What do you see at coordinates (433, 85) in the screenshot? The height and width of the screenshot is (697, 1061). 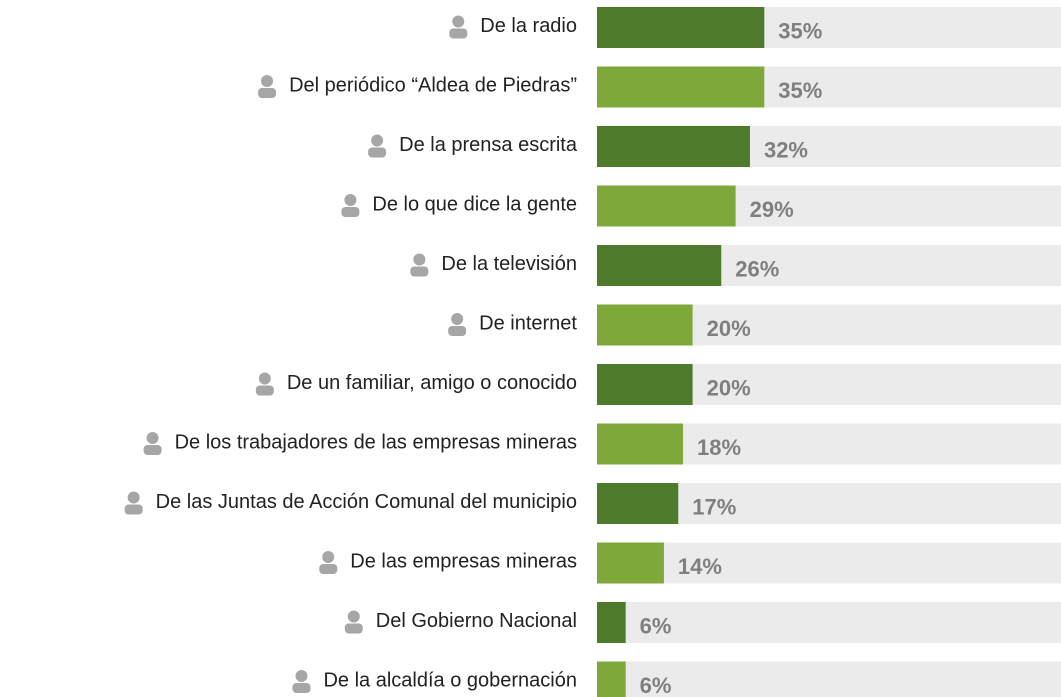 I see `category-label: Del periódico “Aldea de Piedras”` at bounding box center [433, 85].